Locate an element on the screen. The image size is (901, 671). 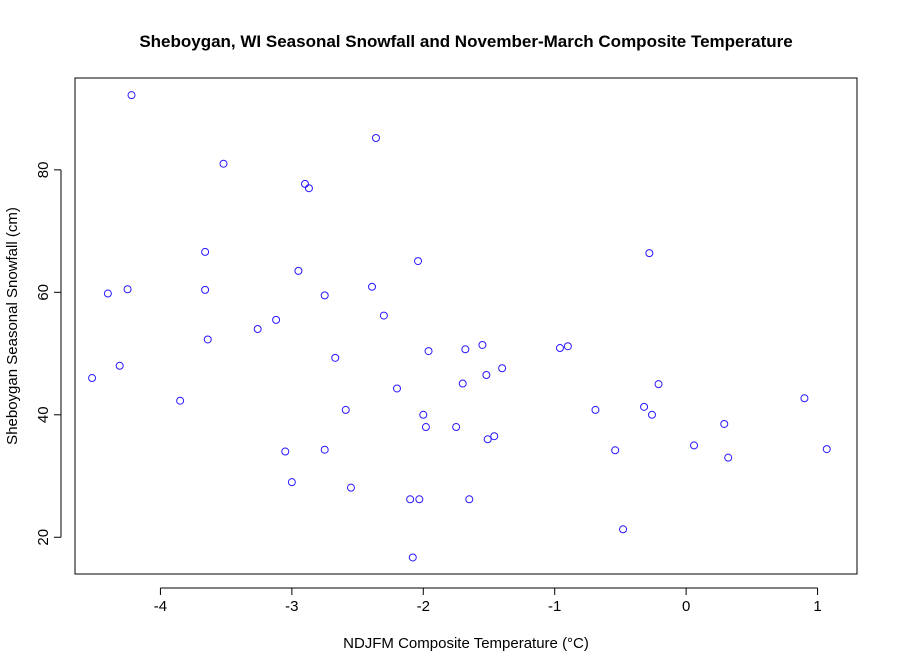
x-tick-label: -2 is located at coordinates (423, 606).